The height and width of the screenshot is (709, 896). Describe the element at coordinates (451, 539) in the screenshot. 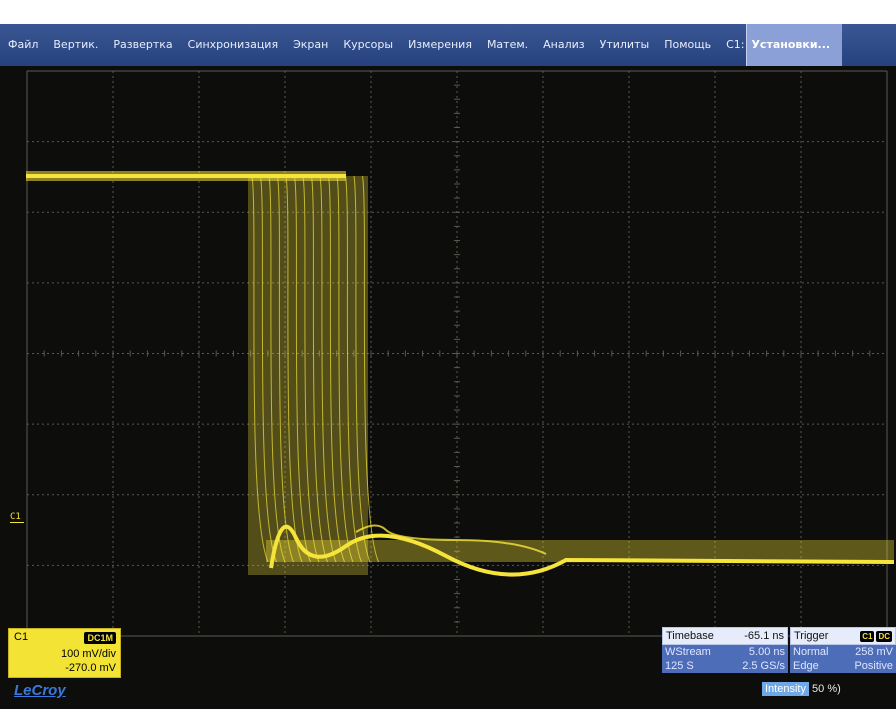

I see `trace-ringing` at that location.